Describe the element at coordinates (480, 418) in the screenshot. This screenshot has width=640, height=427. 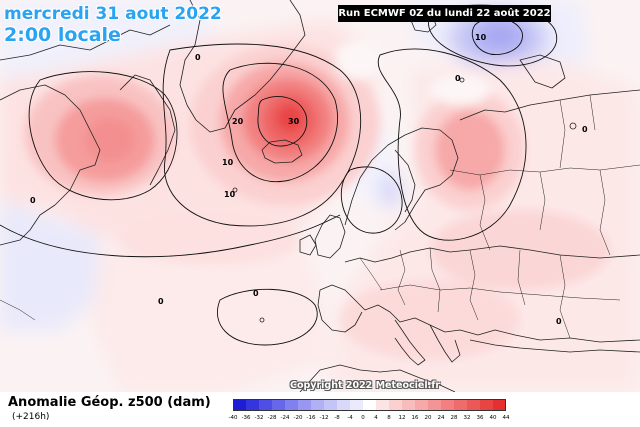
I see `legend-tick-label: 36` at that location.